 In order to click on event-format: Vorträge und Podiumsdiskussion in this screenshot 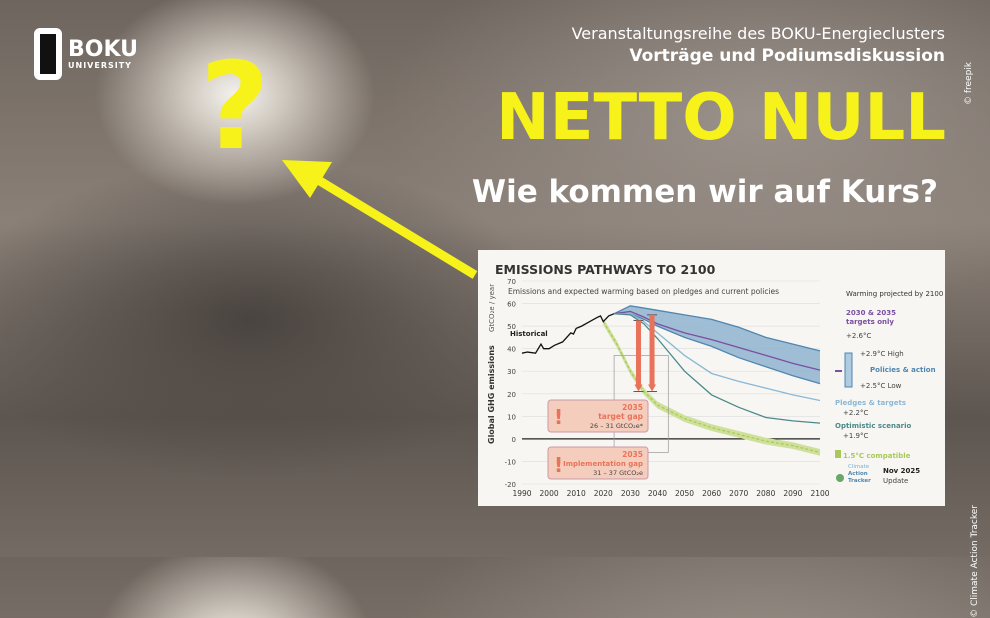, I will do `click(787, 56)`.